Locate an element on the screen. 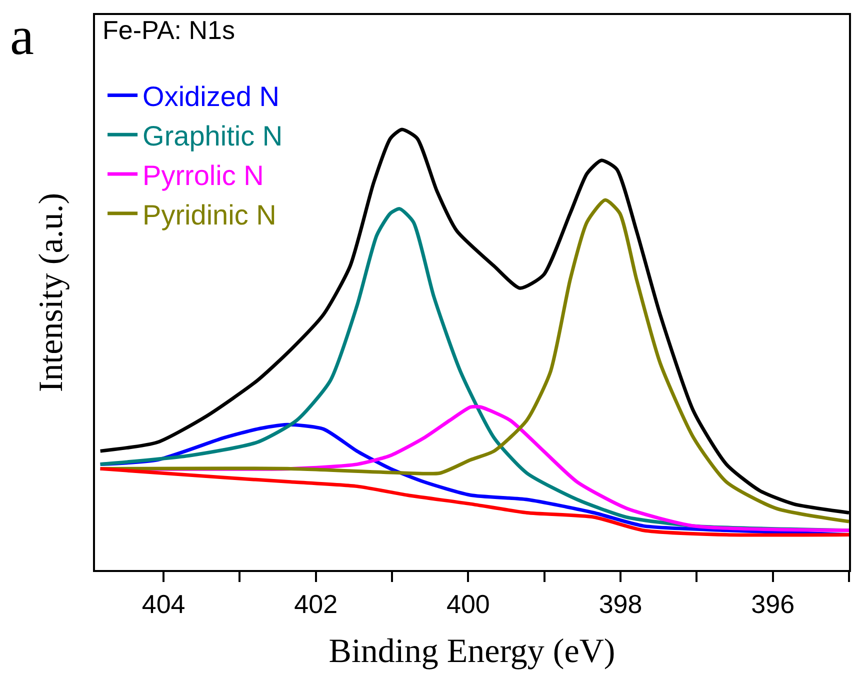 The height and width of the screenshot is (695, 852). legend-label: Pyridinic N is located at coordinates (209, 214).